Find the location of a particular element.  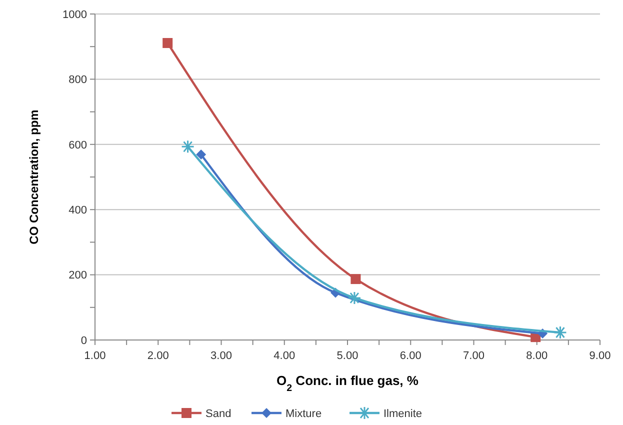

x-tick-label: 4.00 is located at coordinates (285, 356).